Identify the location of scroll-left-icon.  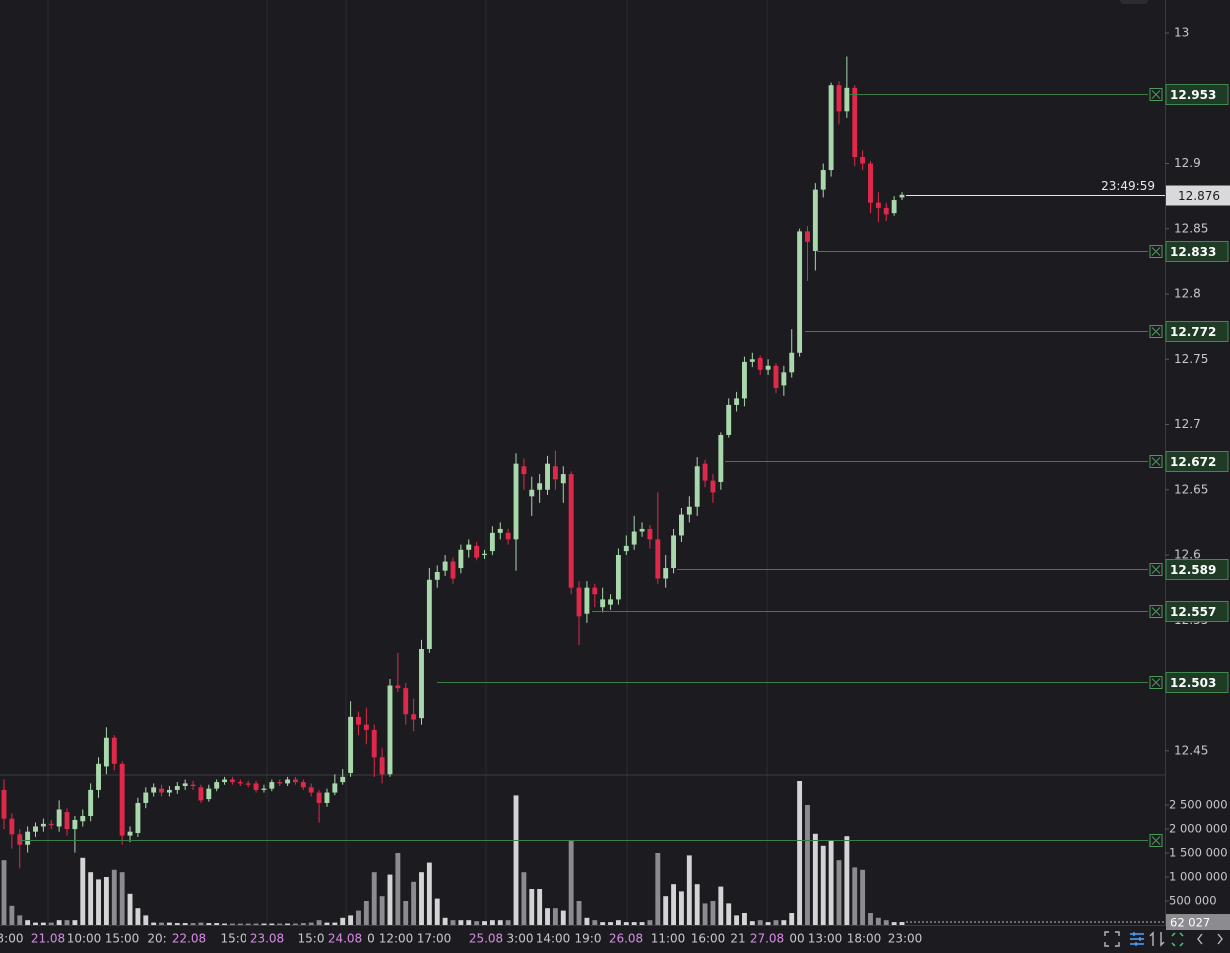
(1200, 939).